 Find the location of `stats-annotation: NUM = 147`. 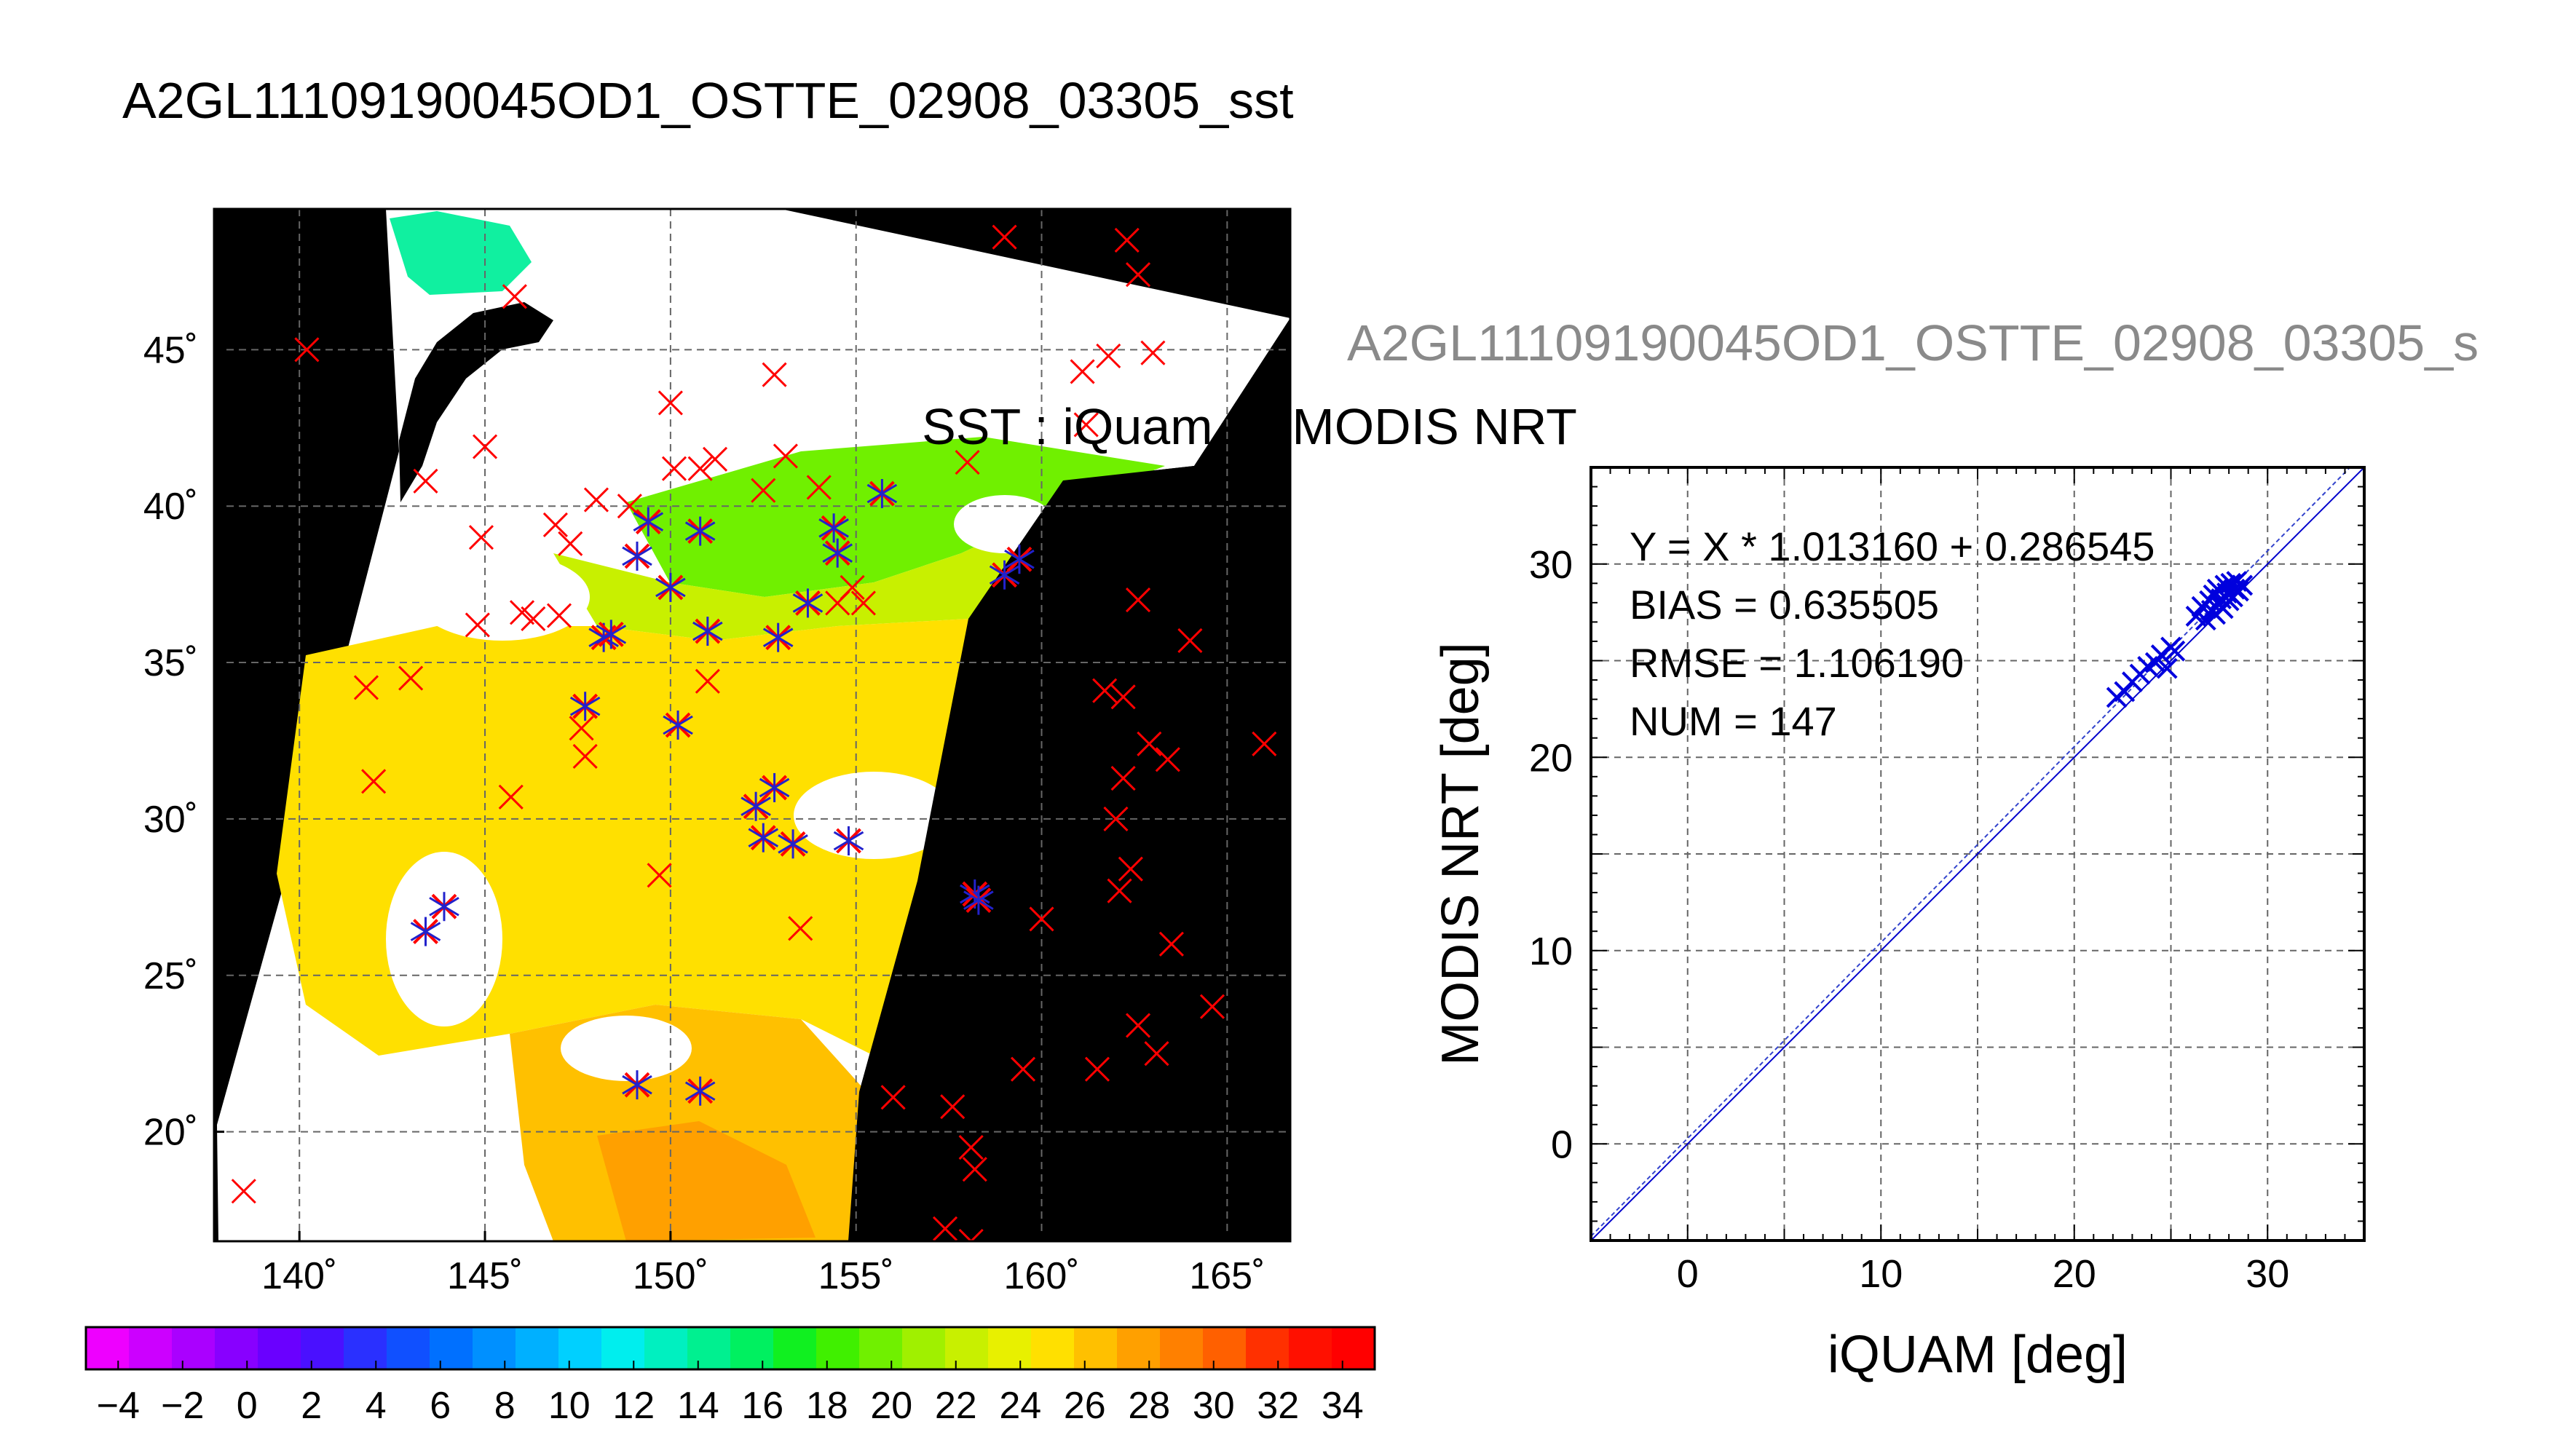

stats-annotation: NUM = 147 is located at coordinates (1733, 721).